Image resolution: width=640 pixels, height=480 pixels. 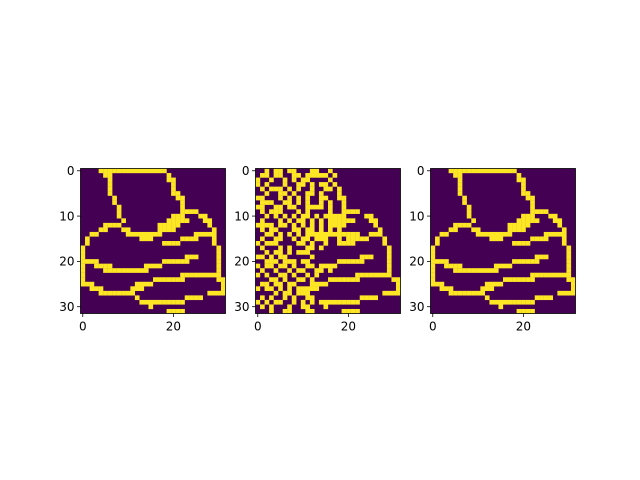 What do you see at coordinates (66, 307) in the screenshot?
I see `y-tick-label: 30` at bounding box center [66, 307].